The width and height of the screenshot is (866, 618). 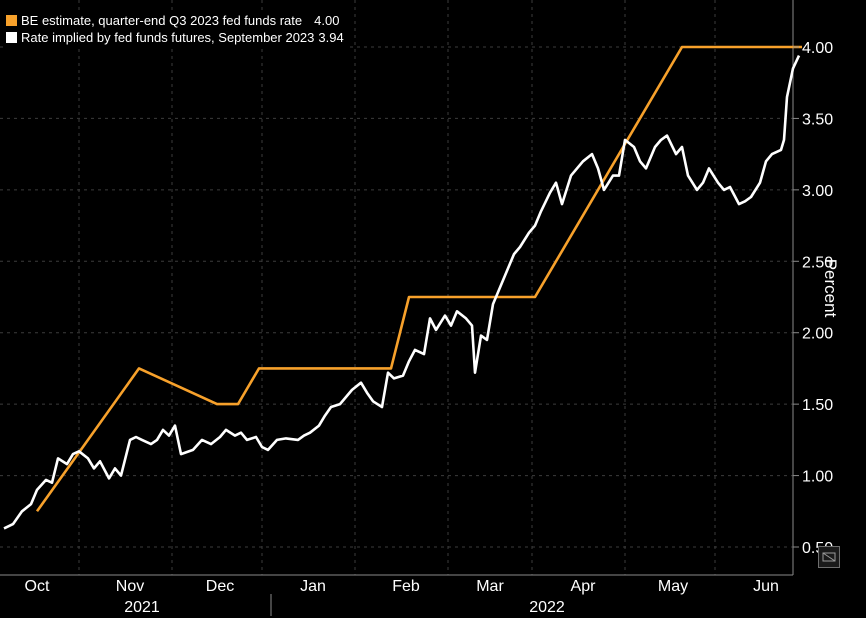 I want to click on x-tick-label: Jun, so click(x=766, y=586).